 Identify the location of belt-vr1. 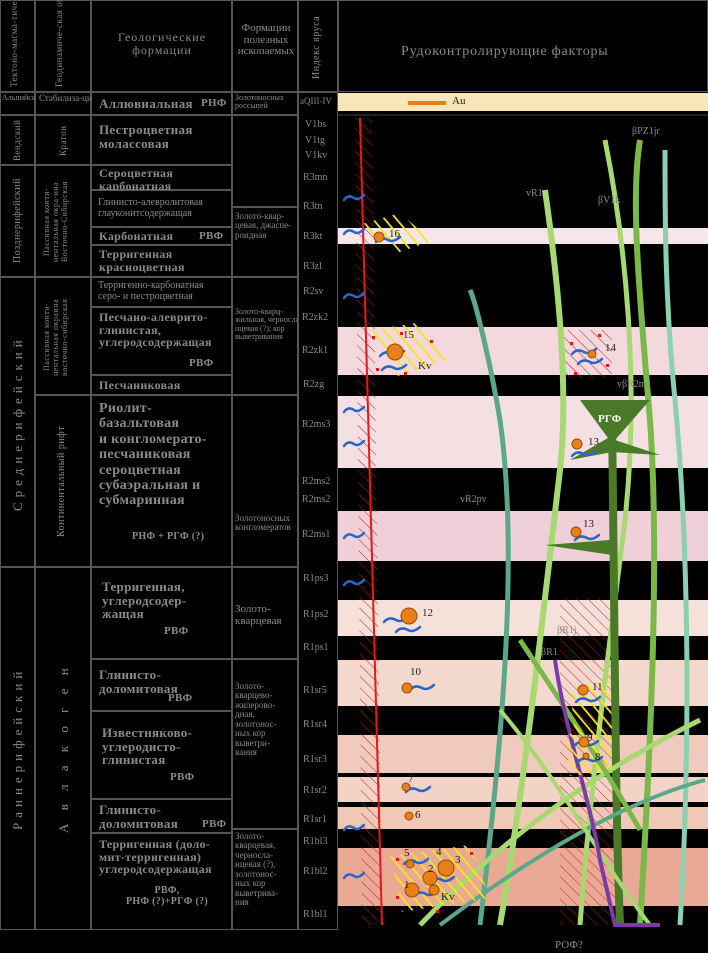
(532, 557).